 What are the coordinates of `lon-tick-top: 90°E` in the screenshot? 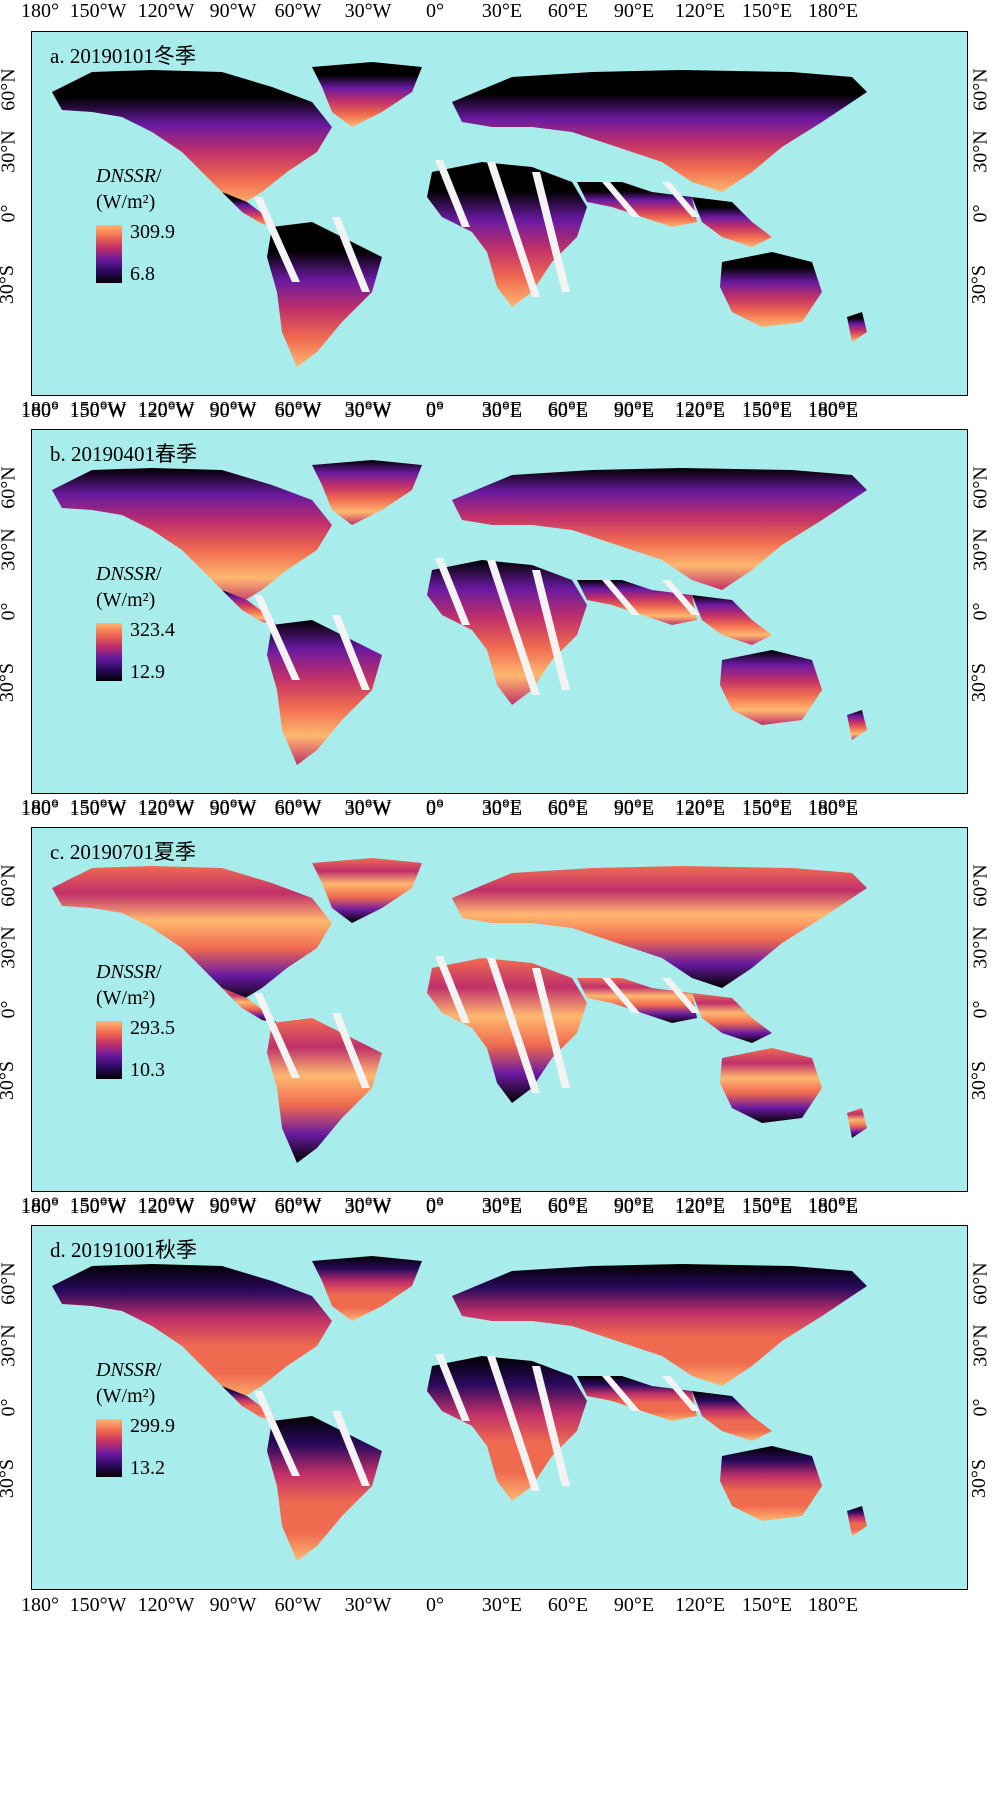 It's located at (634, 807).